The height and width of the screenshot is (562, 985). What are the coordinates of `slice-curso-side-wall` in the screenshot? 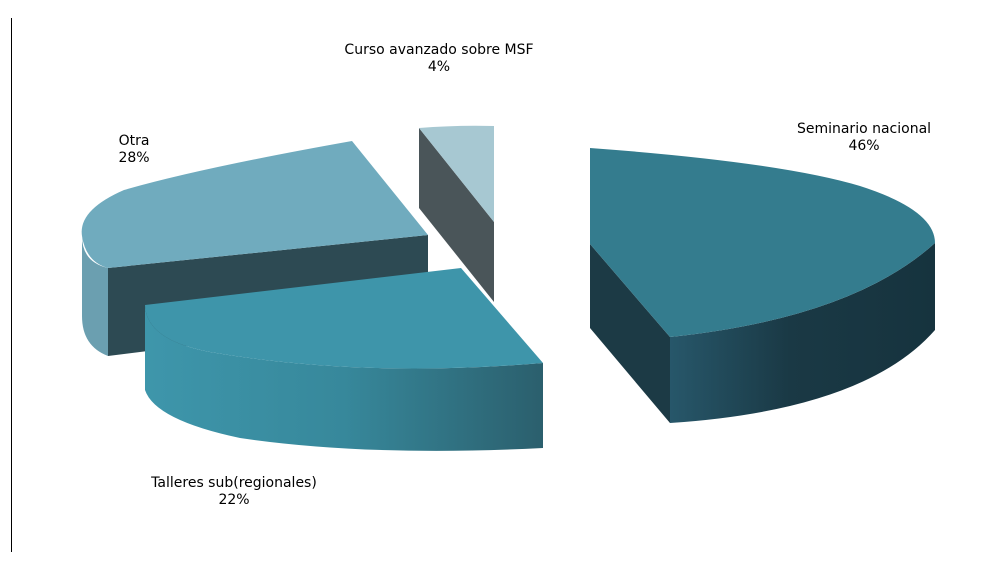 It's located at (456, 215).